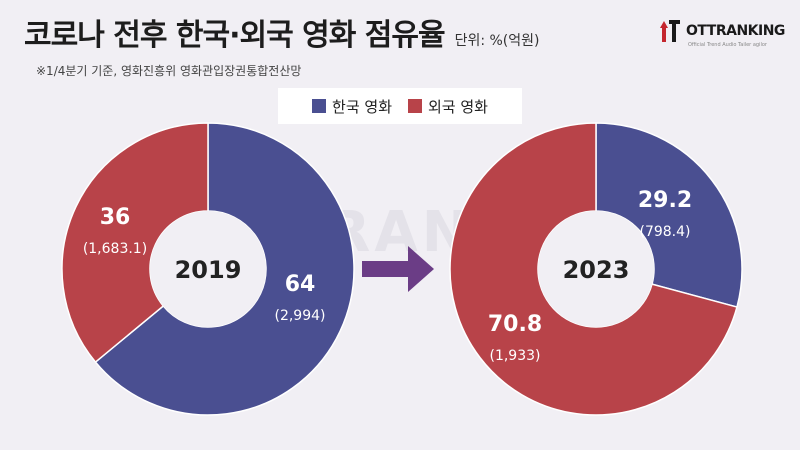  What do you see at coordinates (735, 31) in the screenshot?
I see `brand-name: OTTRANKING` at bounding box center [735, 31].